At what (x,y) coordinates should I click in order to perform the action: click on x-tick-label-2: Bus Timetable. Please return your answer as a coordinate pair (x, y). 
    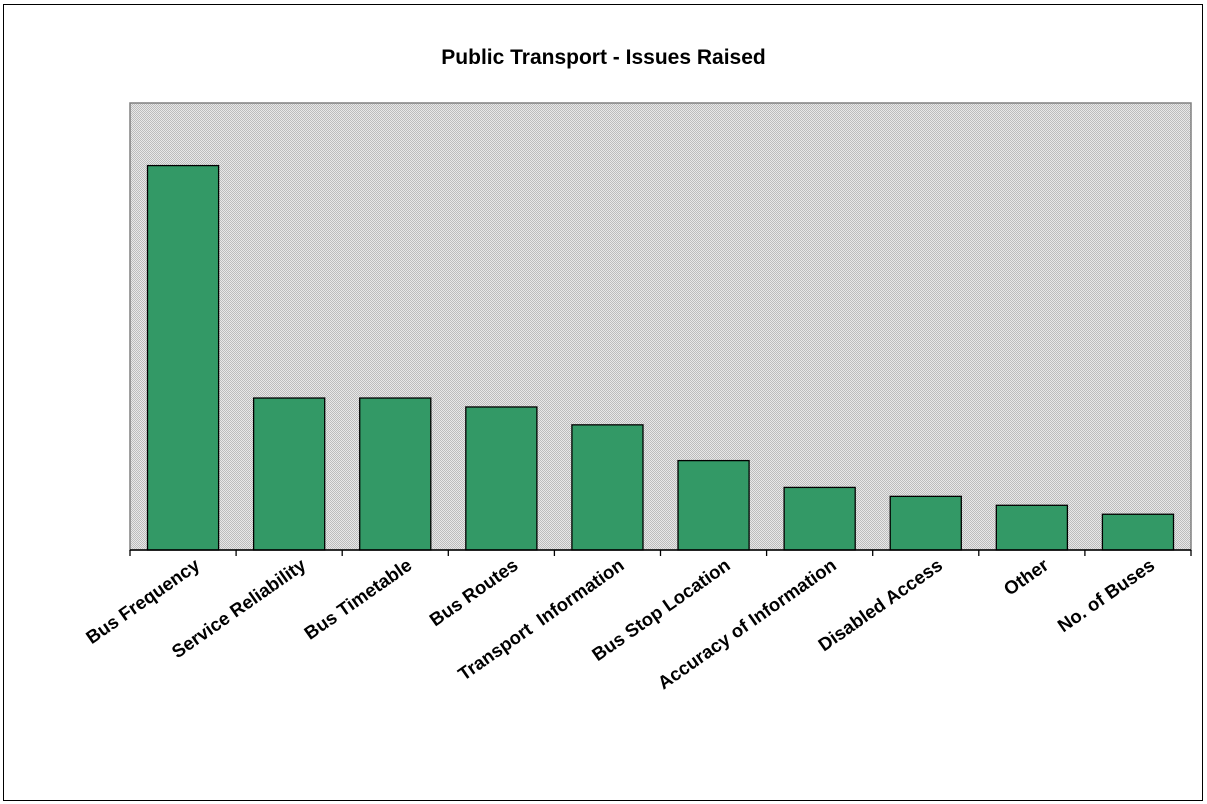
    Looking at the image, I should click on (357, 599).